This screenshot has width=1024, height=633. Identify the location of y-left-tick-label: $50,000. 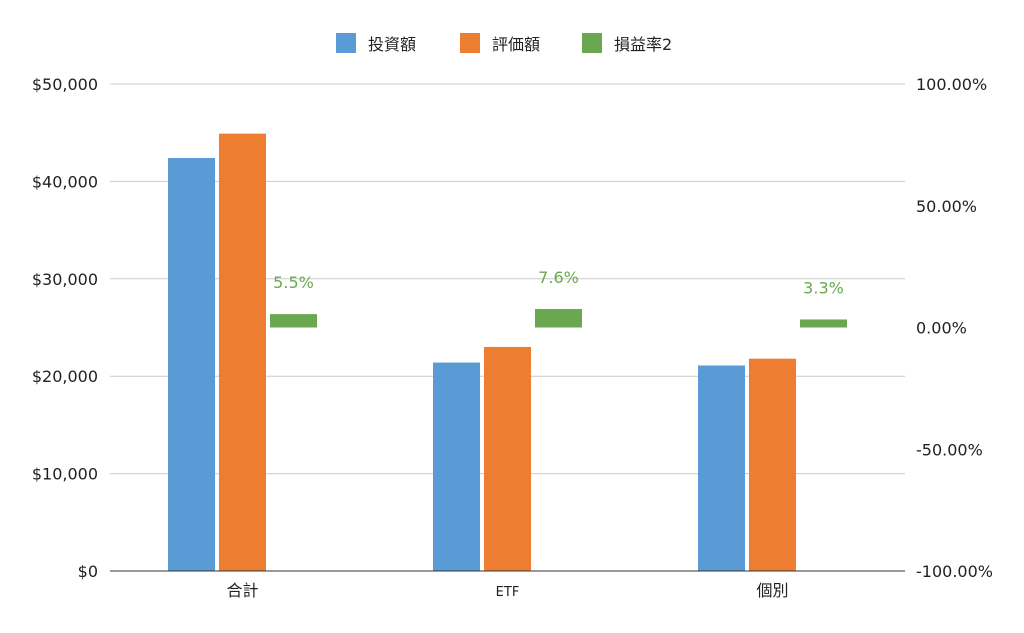
(65, 84).